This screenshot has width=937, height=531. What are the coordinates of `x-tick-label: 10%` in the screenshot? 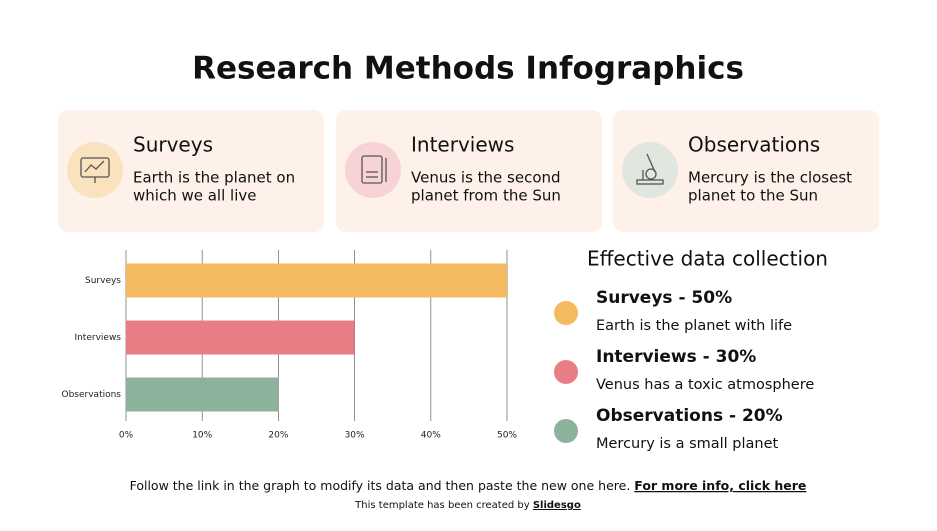 It's located at (202, 436).